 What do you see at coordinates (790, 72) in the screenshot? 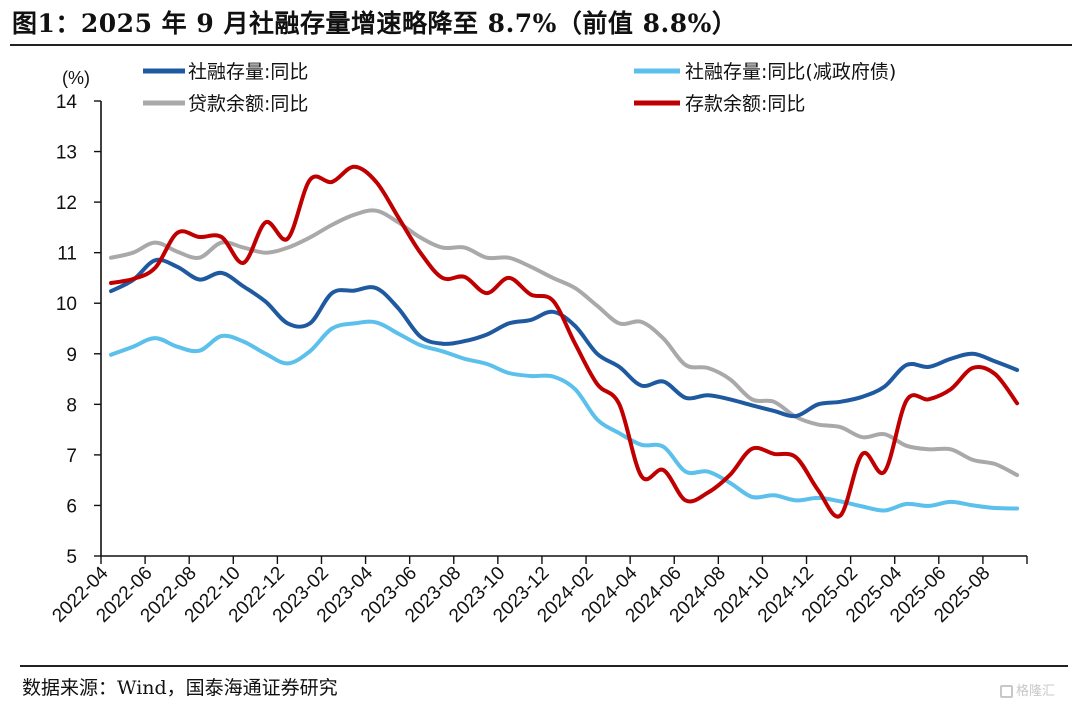
I see `legend-label-tsf-ex-gov: 社融存量:同比(减政府债)` at bounding box center [790, 72].